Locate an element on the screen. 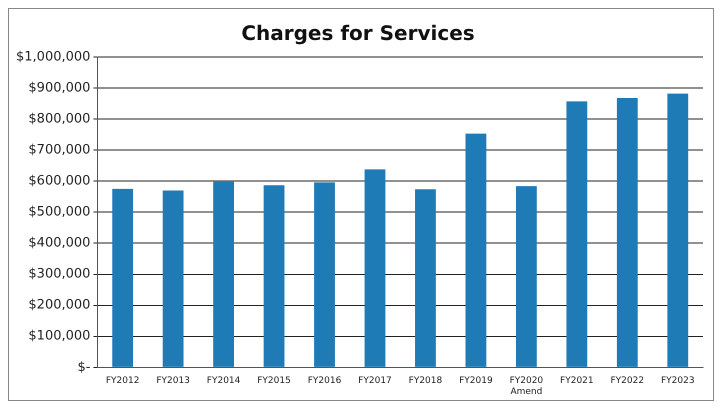 This screenshot has width=724, height=411. x-tick-label: FY2017 is located at coordinates (375, 381).